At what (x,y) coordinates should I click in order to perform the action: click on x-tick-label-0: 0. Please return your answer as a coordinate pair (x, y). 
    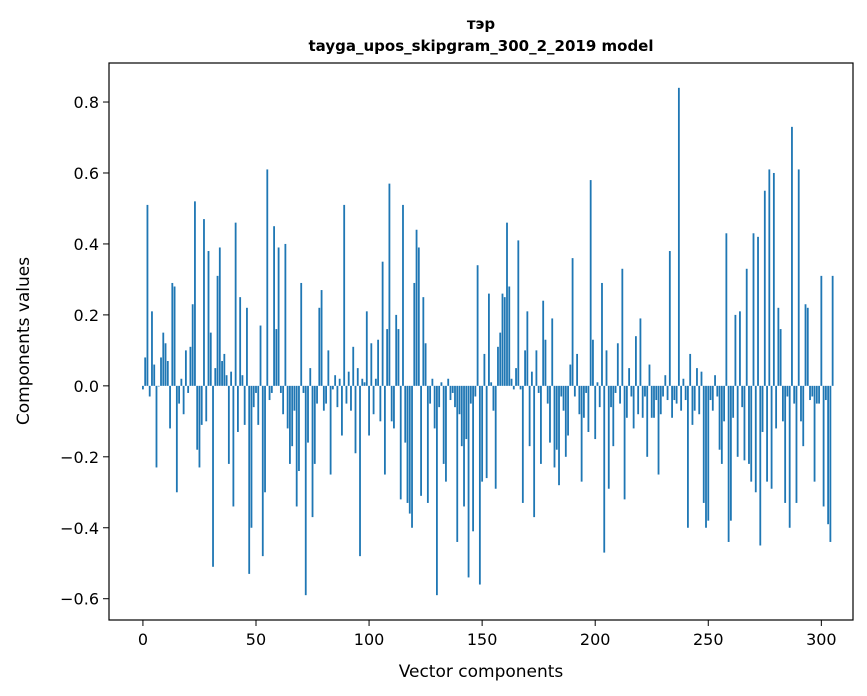
    Looking at the image, I should click on (143, 639).